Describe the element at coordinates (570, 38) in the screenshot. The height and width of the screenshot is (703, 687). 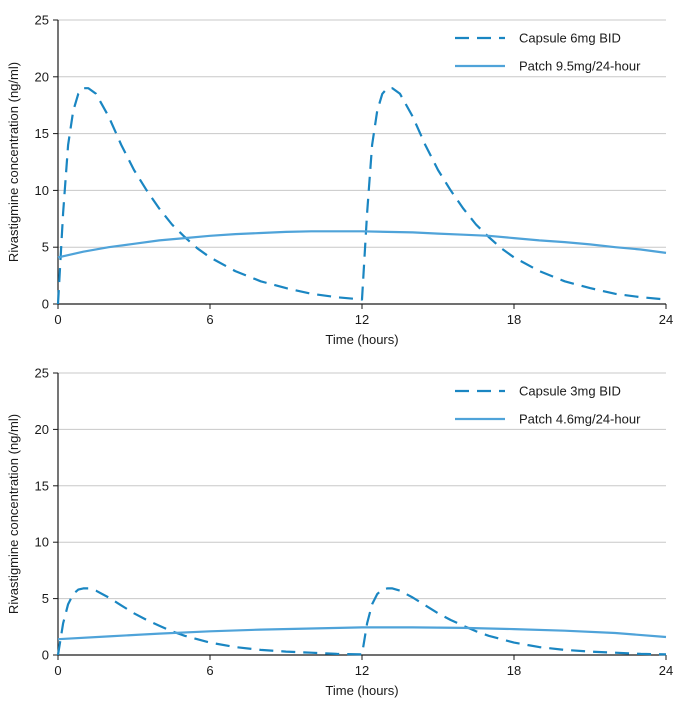
I see `legend-label-1: Capsule 6mg BID` at that location.